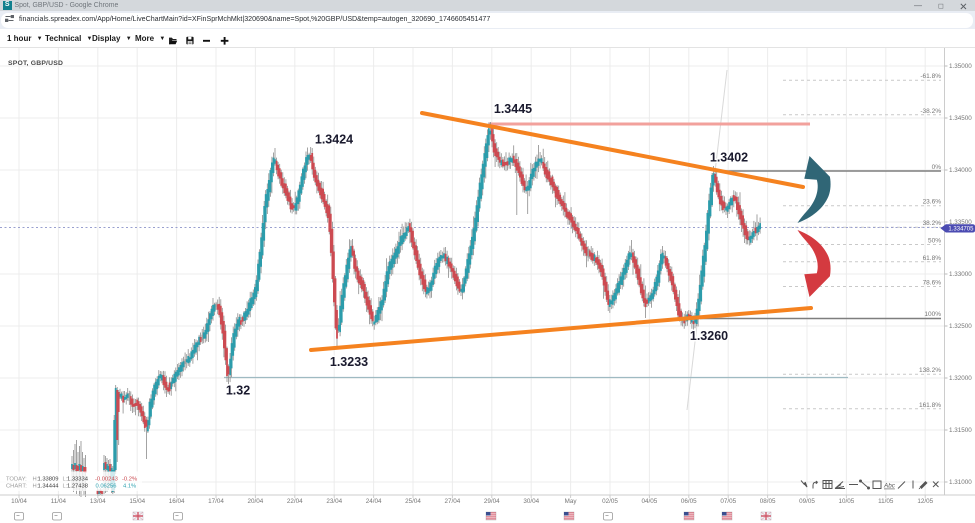  I want to click on svg-text: -61.8%, so click(930, 76).